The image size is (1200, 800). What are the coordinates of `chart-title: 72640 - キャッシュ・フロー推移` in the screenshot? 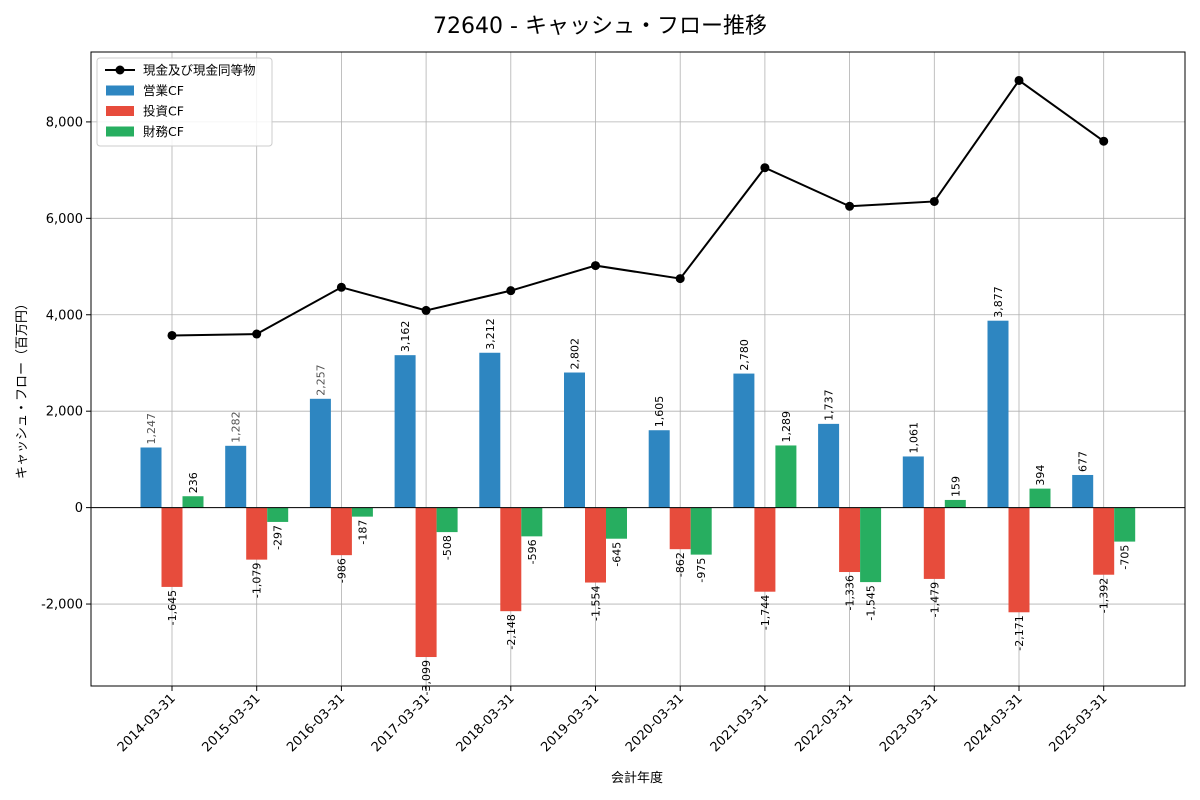 It's located at (600, 26).